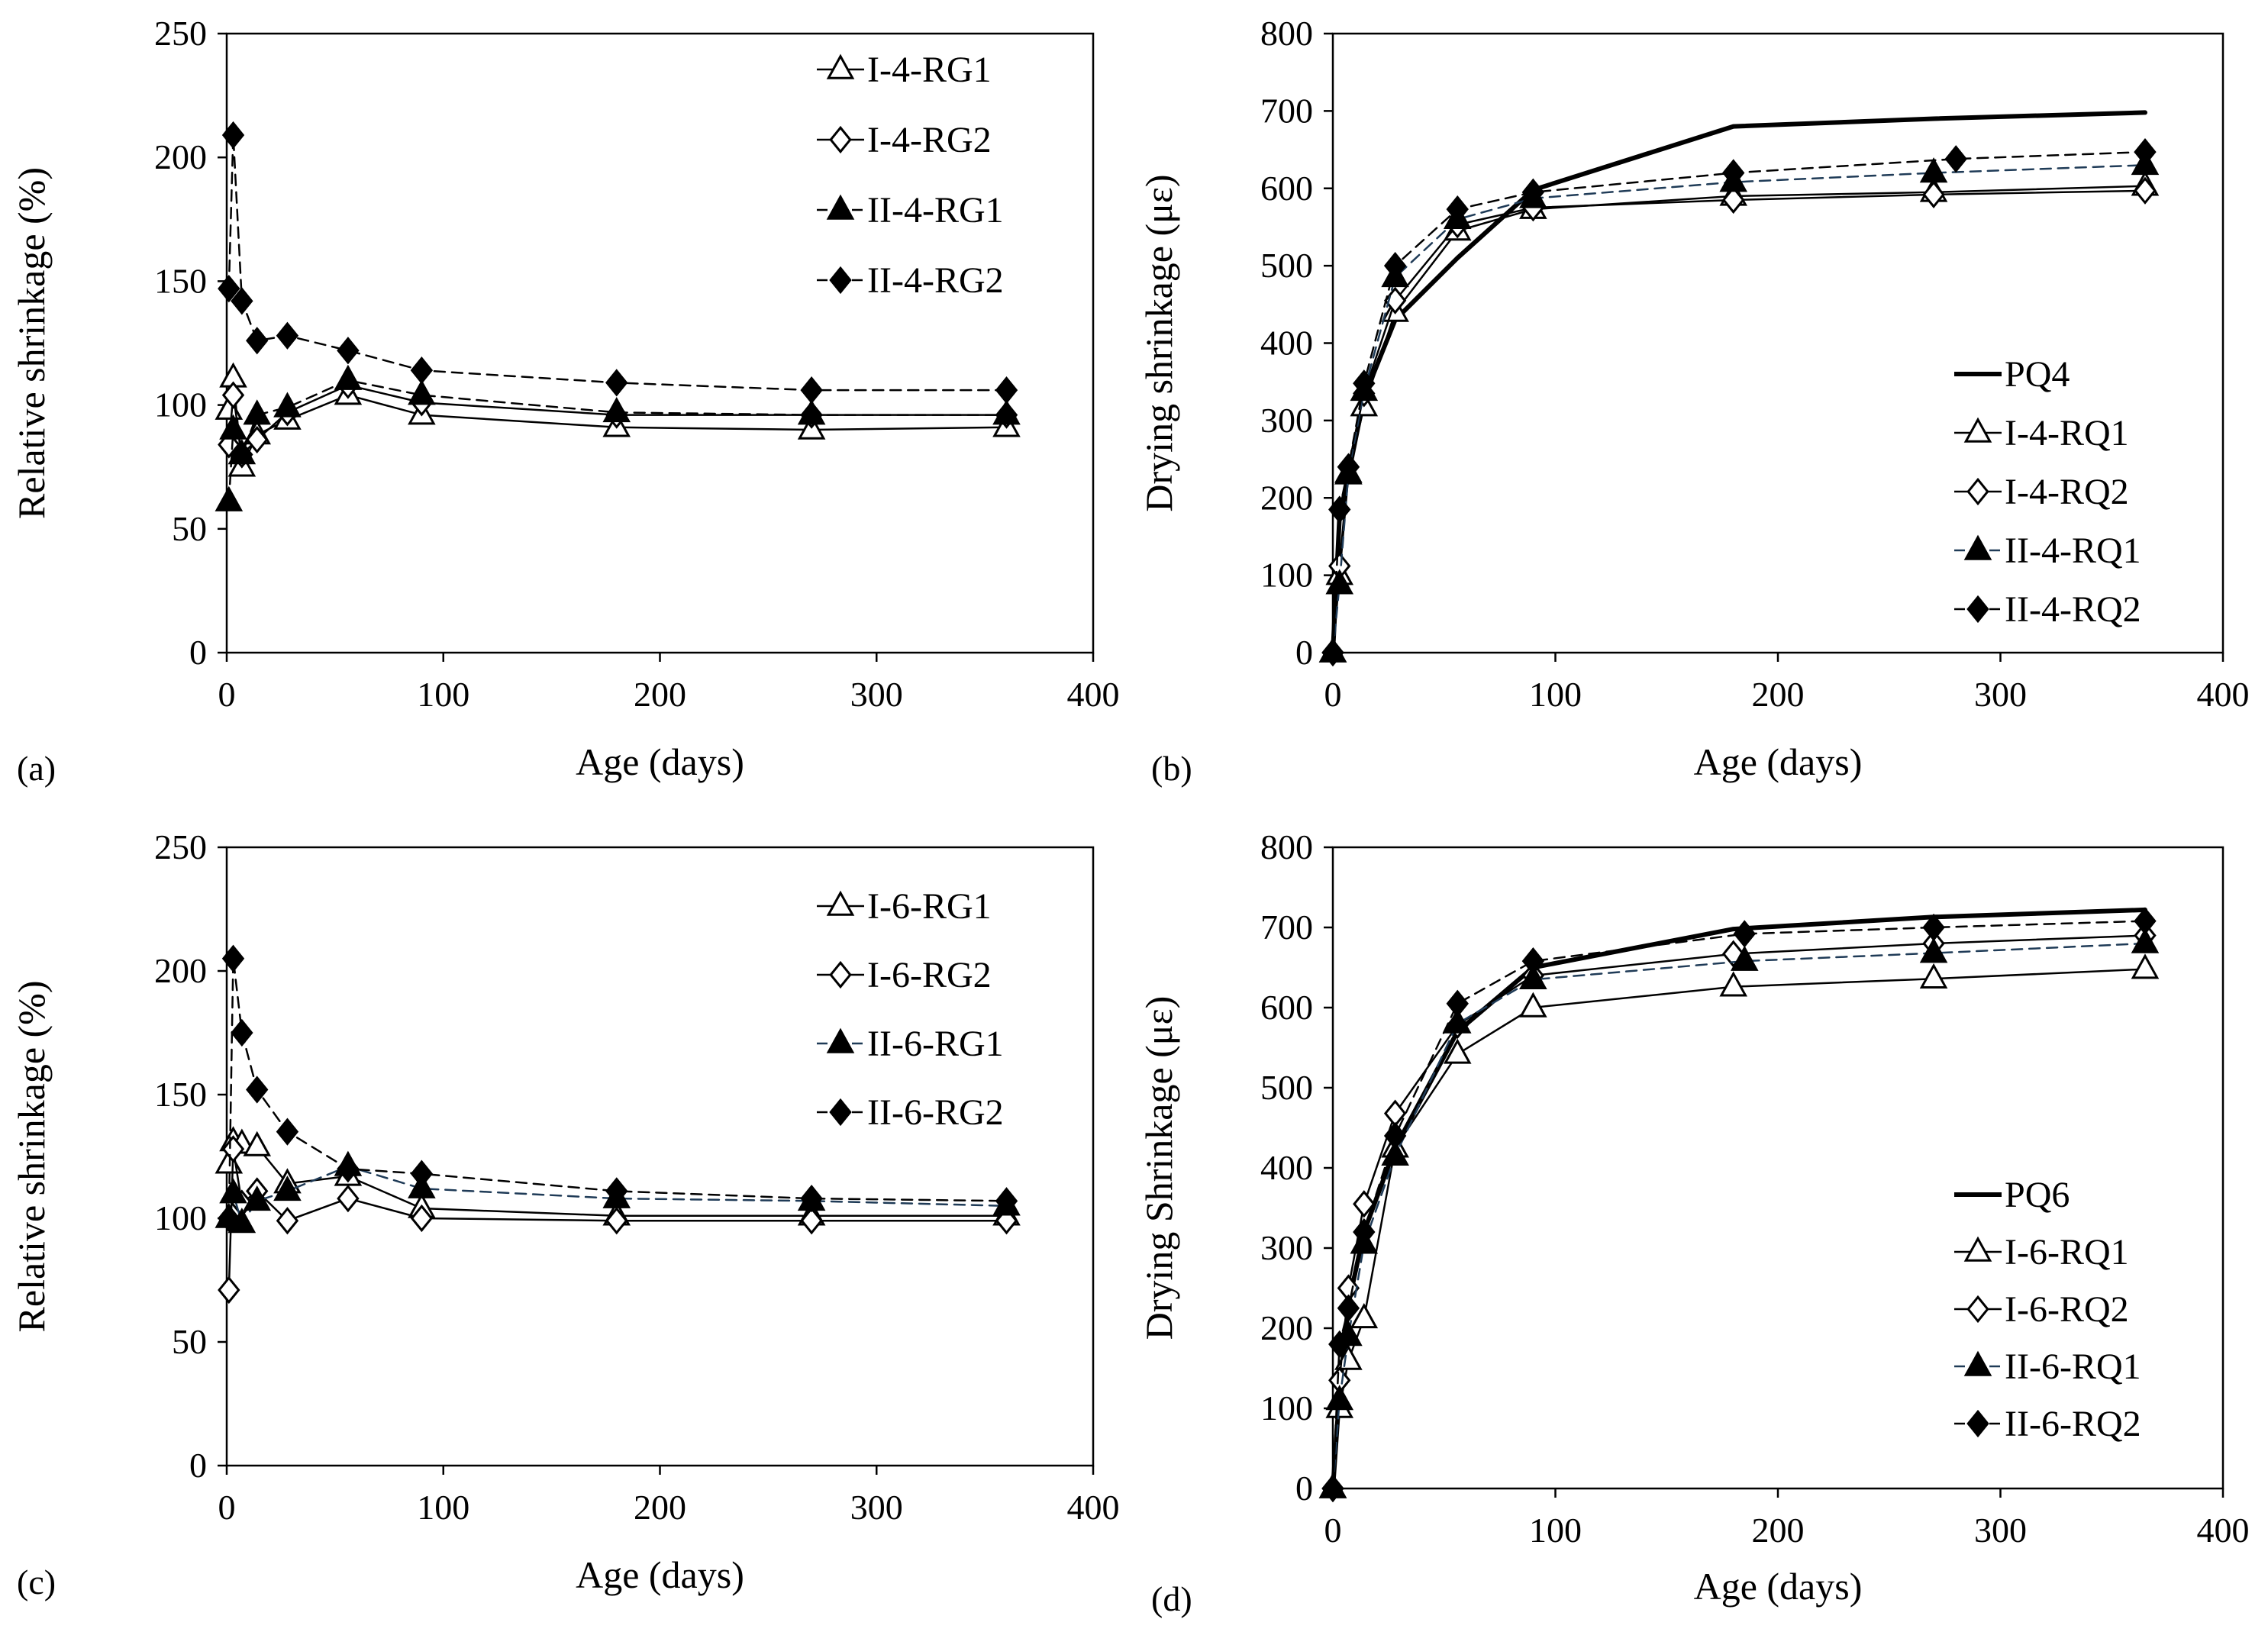 This screenshot has height=1632, width=2268. What do you see at coordinates (840, 1040) in the screenshot?
I see `panel-c-legend-marker-ii-6-rg1` at bounding box center [840, 1040].